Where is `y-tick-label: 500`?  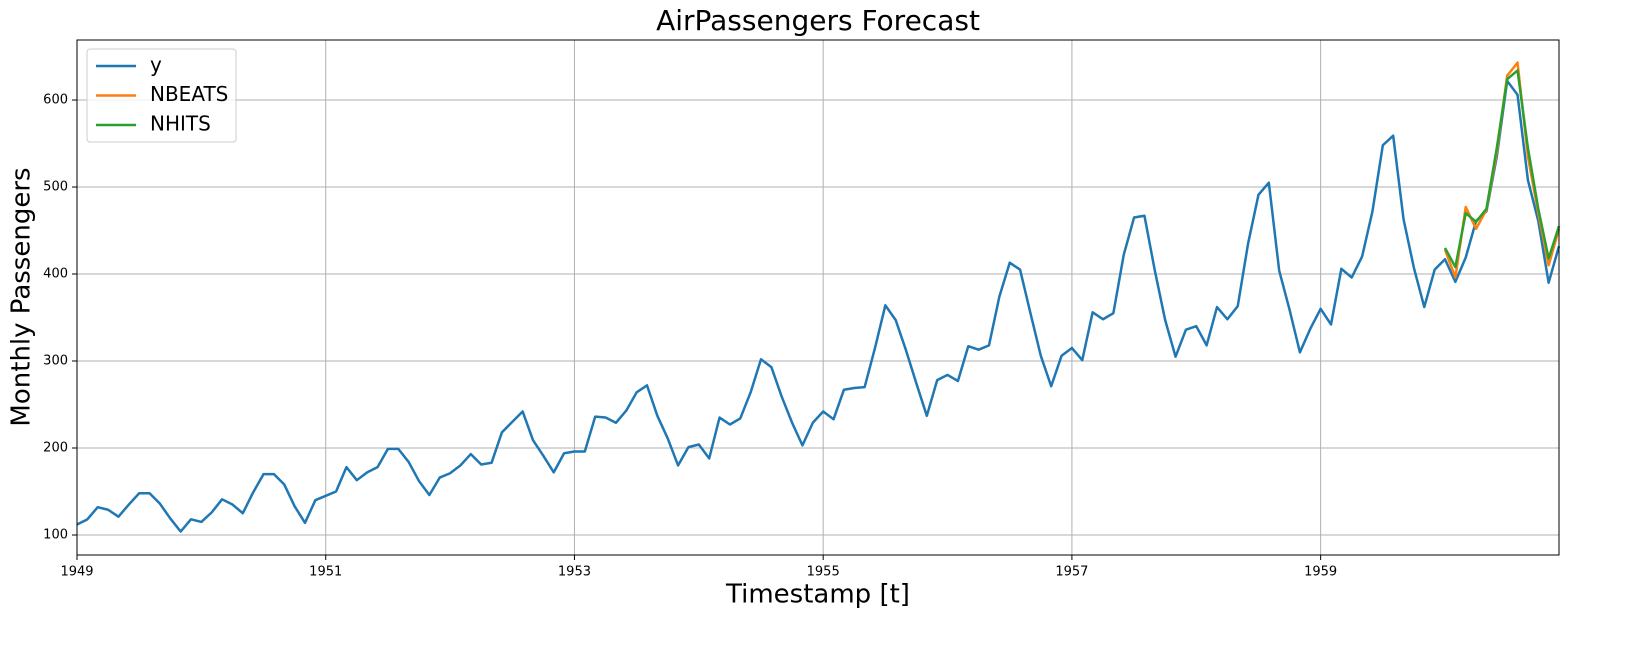 y-tick-label: 500 is located at coordinates (55, 187).